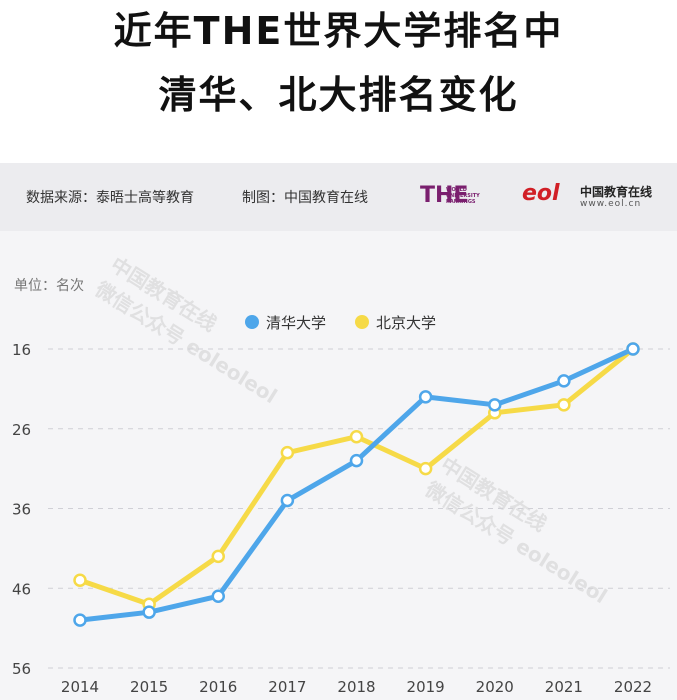 The width and height of the screenshot is (677, 700). Describe the element at coordinates (80, 687) in the screenshot. I see `x-tick-label: 2014` at that location.